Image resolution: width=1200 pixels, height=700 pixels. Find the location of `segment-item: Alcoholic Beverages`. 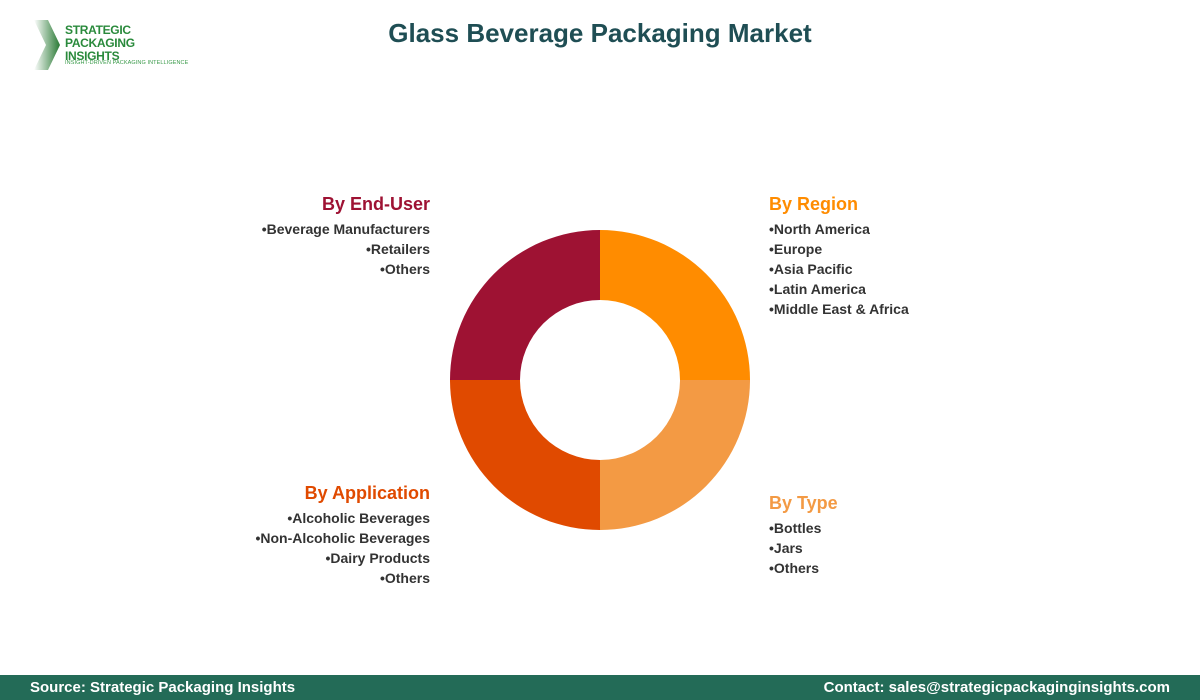

segment-item: Alcoholic Beverages is located at coordinates (342, 518).